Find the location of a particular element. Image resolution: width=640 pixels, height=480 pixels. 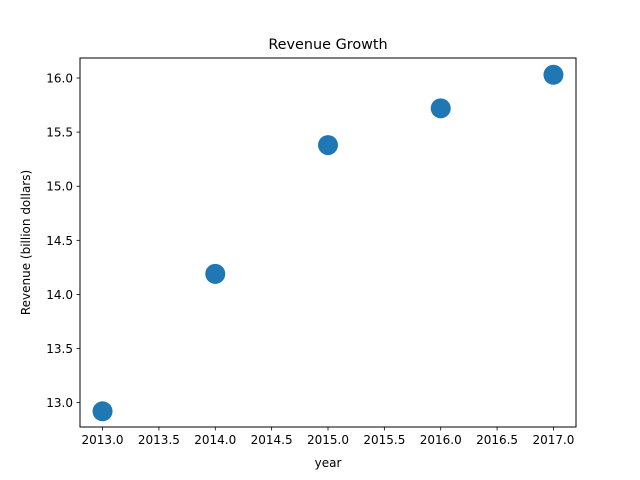

x-tick-label: 2013.0 is located at coordinates (103, 440).